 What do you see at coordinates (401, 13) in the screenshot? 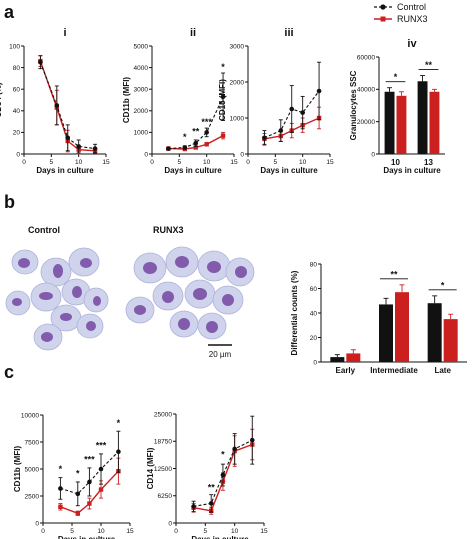
I see `legend: Control RUNX3` at bounding box center [401, 13].